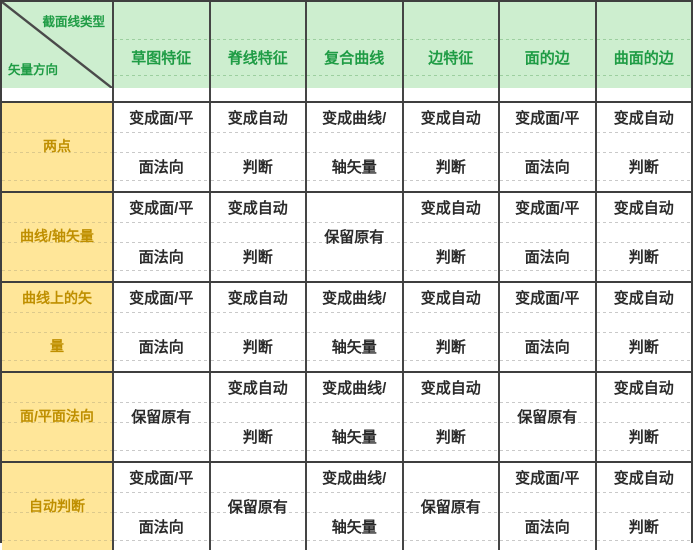 This screenshot has width=700, height=550. I want to click on data-cell-r3-c0: 保留原有, so click(160, 417).